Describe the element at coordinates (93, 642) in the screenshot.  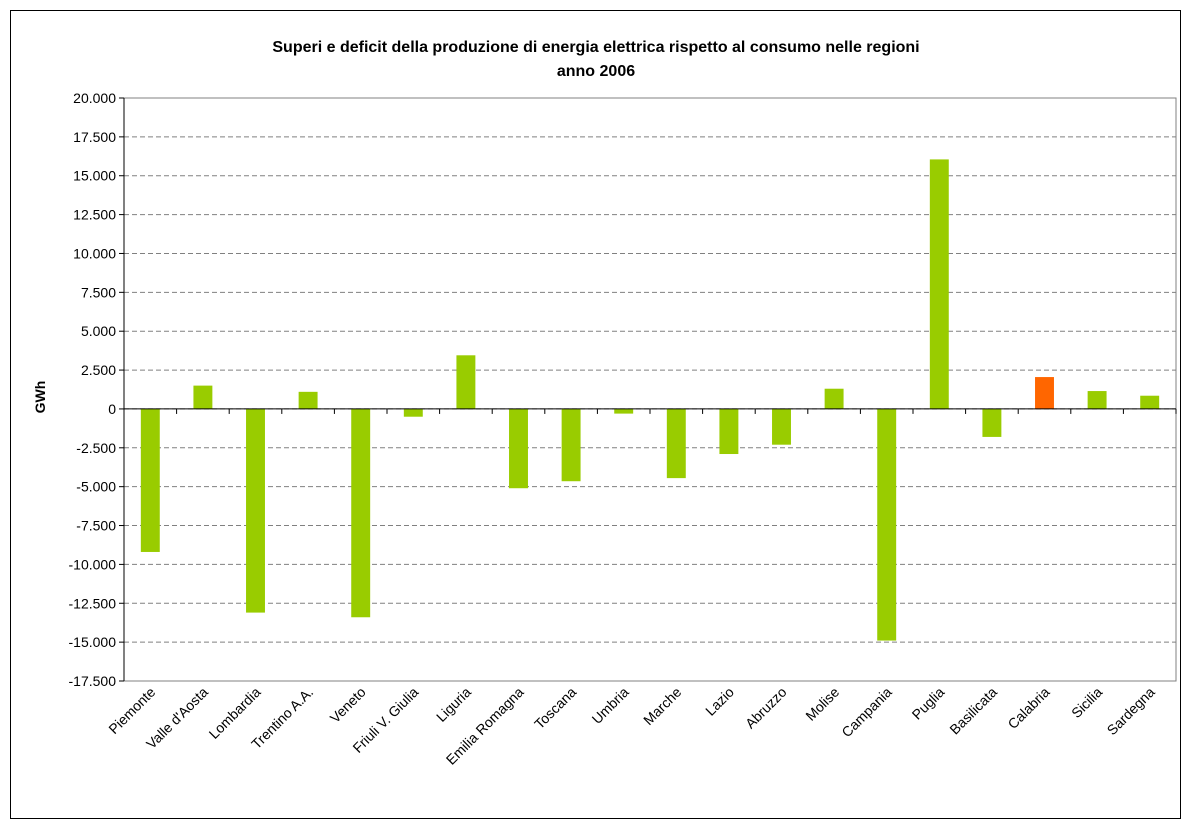
I see `y-tick-label: -15.000` at that location.